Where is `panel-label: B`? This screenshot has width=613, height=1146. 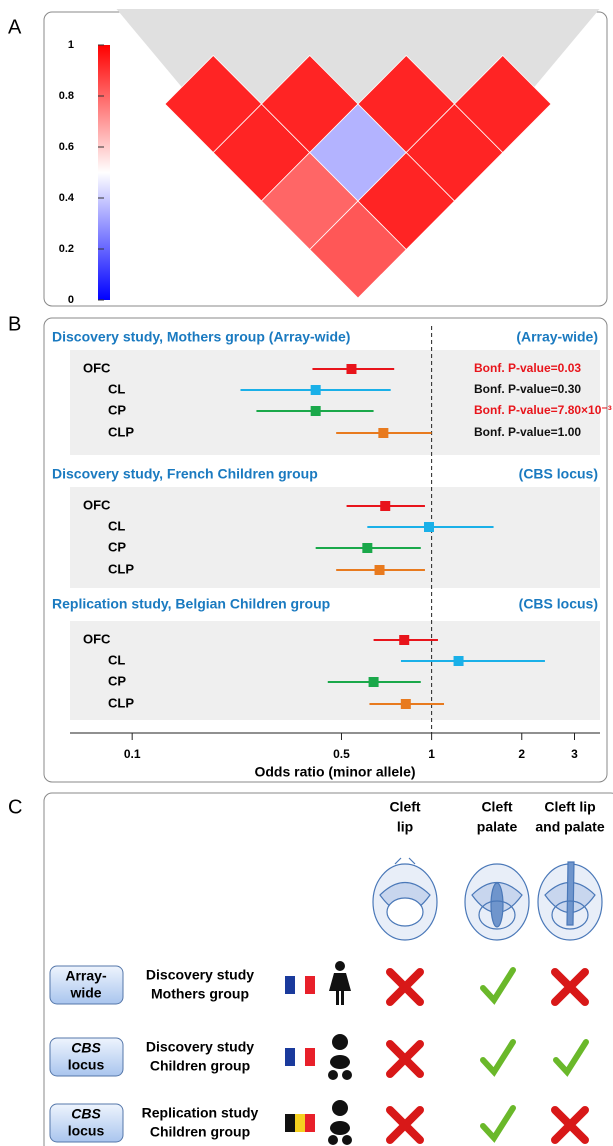 panel-label: B is located at coordinates (14, 324).